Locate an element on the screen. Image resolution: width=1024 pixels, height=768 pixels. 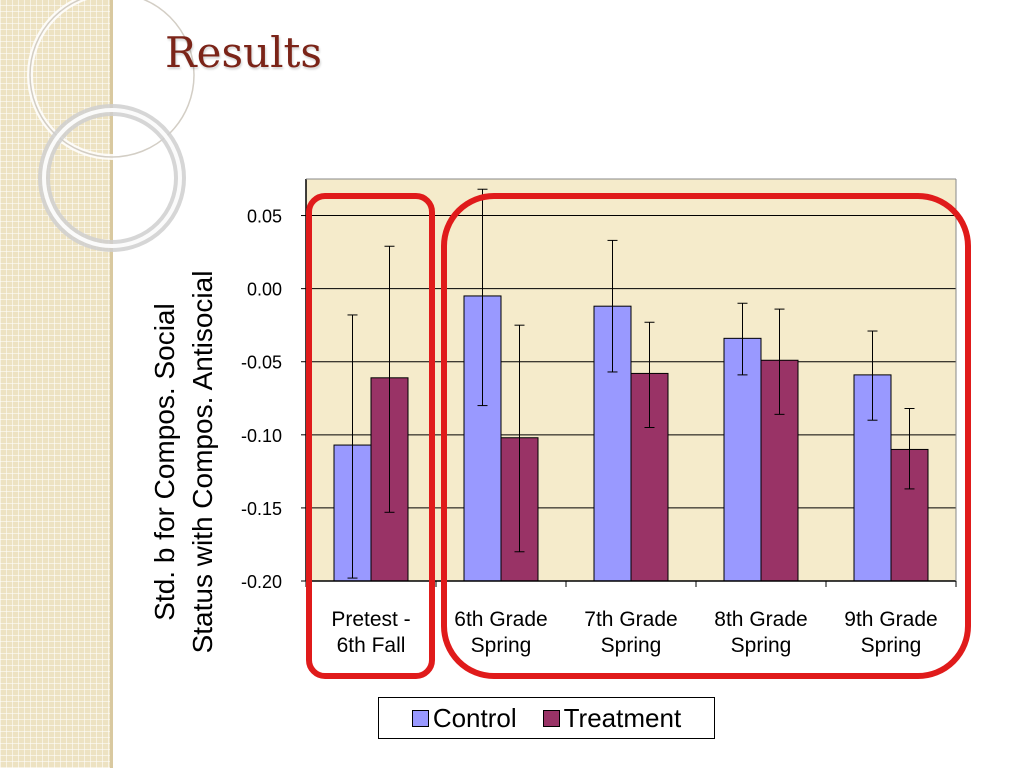
chart-legend: Control Treatment is located at coordinates (546, 718).